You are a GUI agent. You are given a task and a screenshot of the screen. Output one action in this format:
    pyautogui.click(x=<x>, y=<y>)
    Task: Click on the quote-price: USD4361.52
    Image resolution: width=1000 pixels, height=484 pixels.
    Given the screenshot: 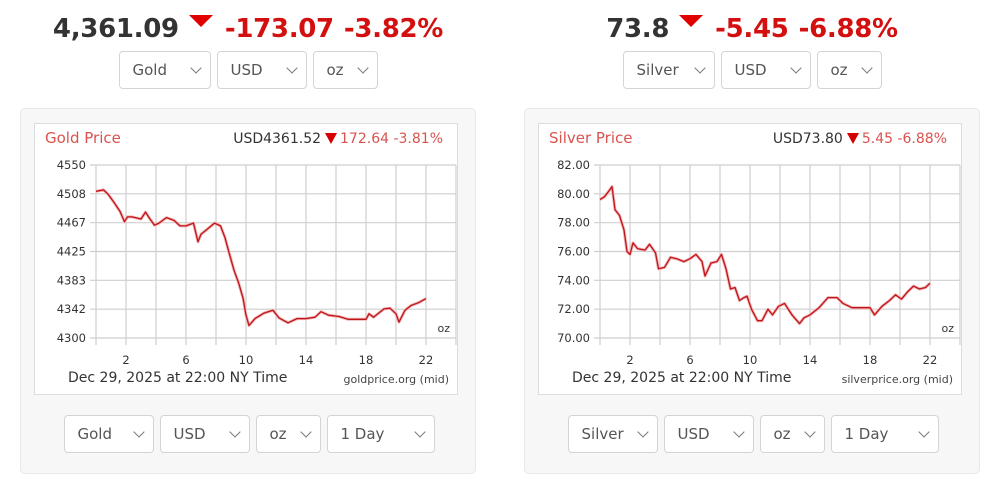 What is the action you would take?
    pyautogui.click(x=277, y=139)
    